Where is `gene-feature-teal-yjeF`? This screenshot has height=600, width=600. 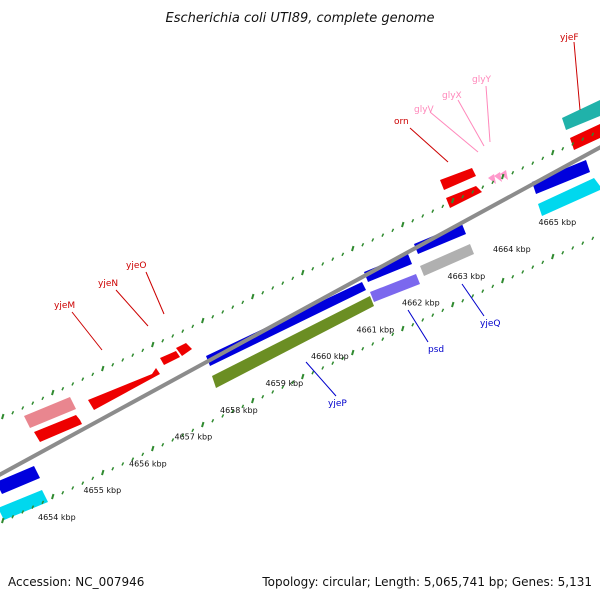 gene-feature-teal-yjeF is located at coordinates (581, 115).